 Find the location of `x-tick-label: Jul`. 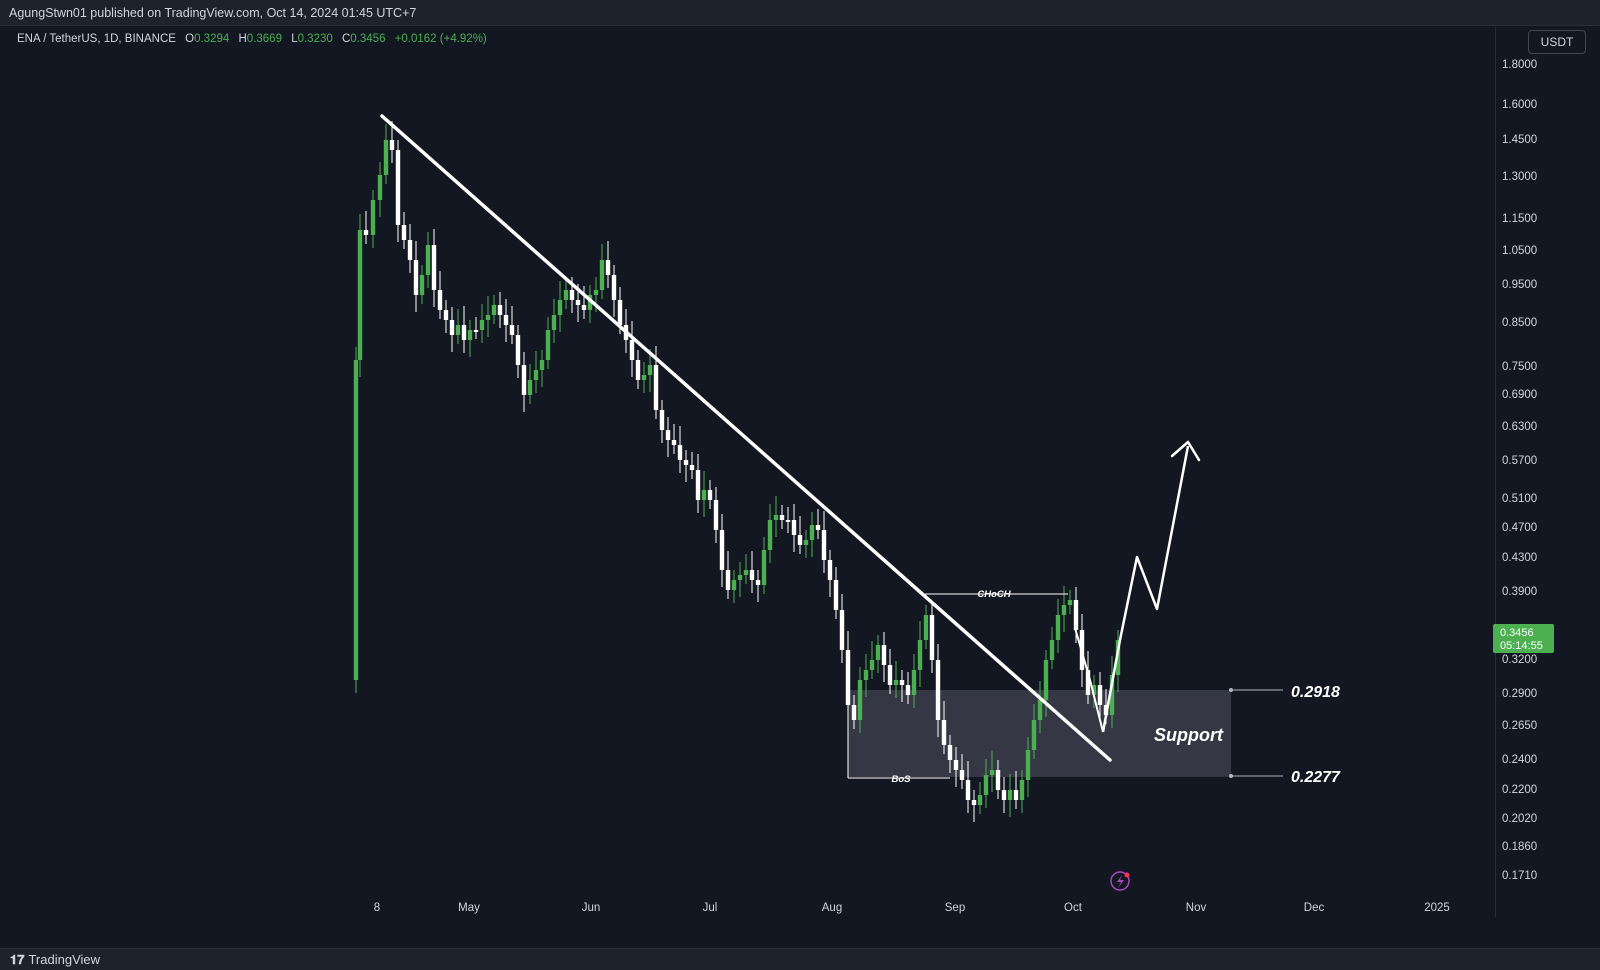

x-tick-label: Jul is located at coordinates (710, 908).